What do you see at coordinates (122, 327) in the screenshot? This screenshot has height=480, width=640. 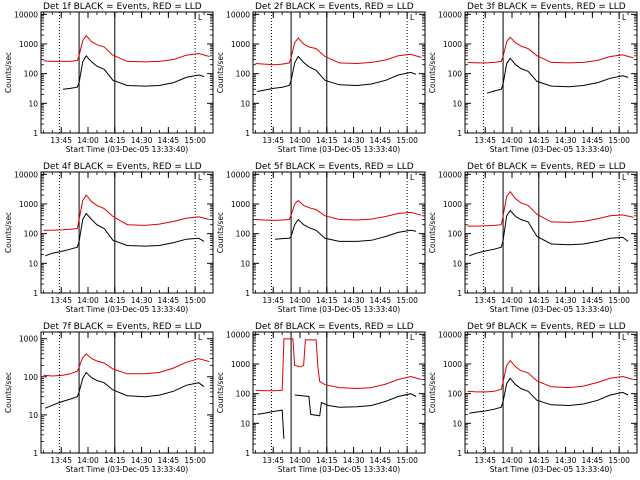 I see `panel-title: Det 7f BLACK = Events, RED = LLD` at bounding box center [122, 327].